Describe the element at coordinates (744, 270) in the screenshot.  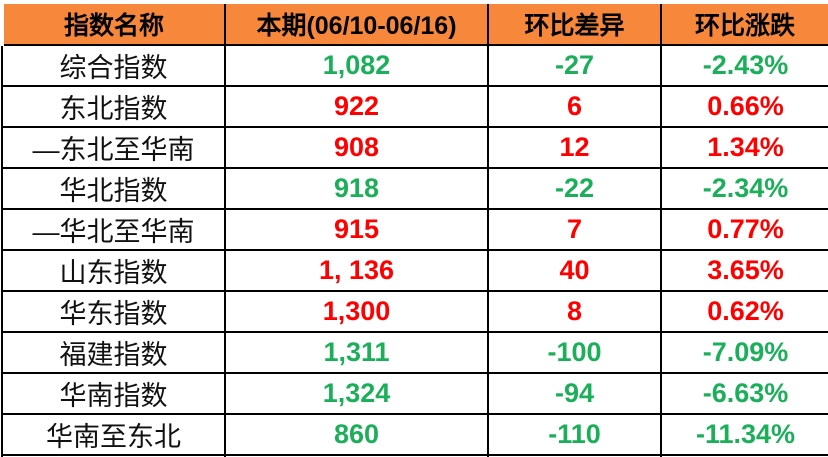
I see `pct-change-cell: 3.65%` at that location.